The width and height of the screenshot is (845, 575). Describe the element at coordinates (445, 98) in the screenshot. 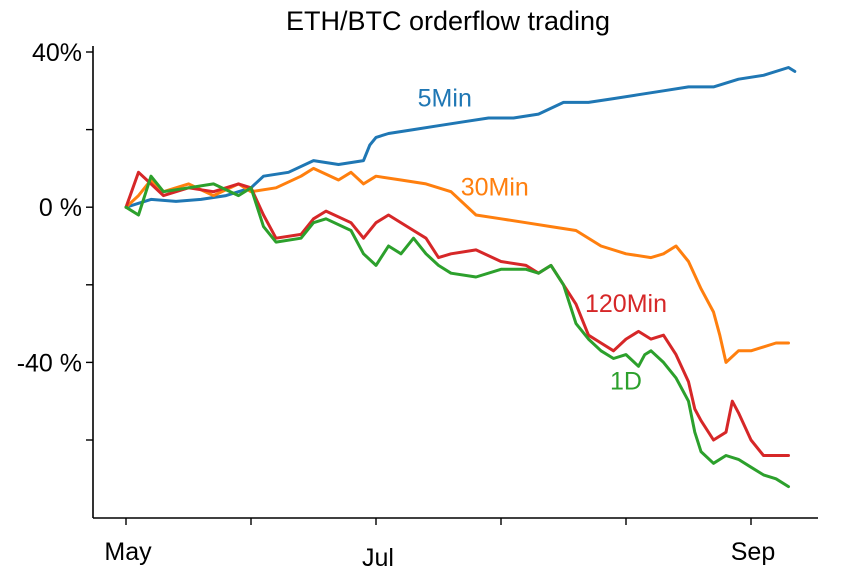

I see `series-label-5min: 5Min` at that location.